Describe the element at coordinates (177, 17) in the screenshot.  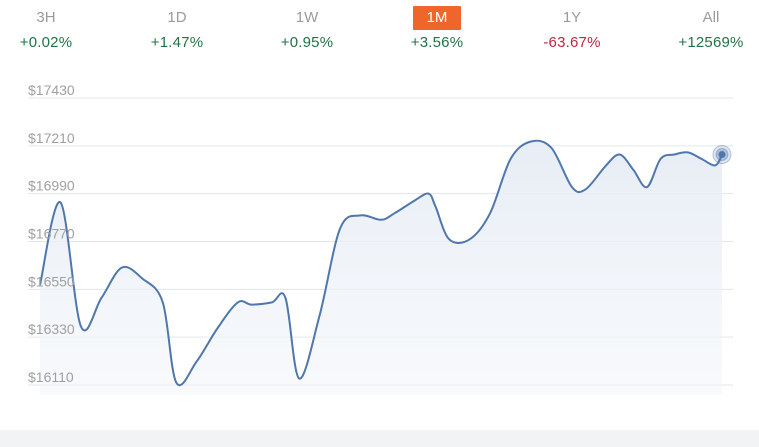
I see `tab-label: 1D` at that location.